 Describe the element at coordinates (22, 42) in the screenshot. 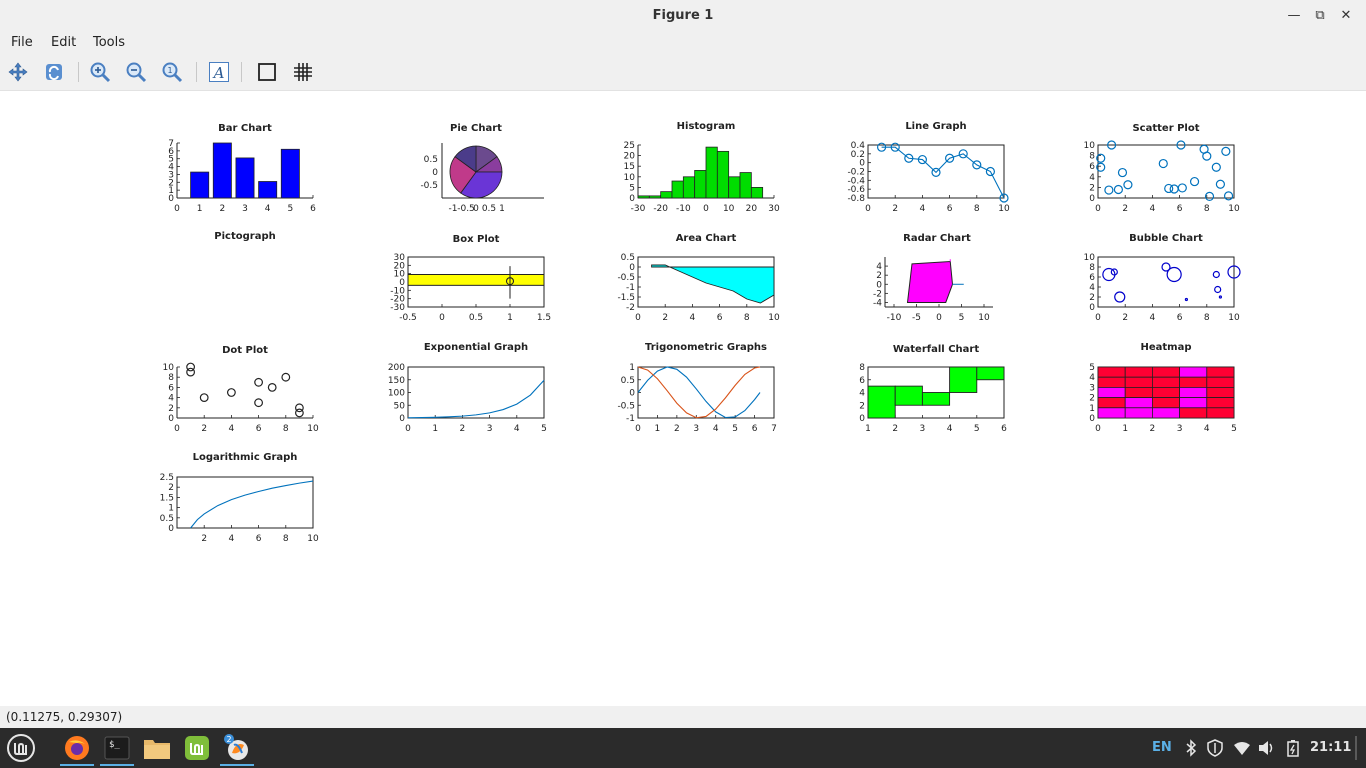

I see `menu-file: File` at that location.